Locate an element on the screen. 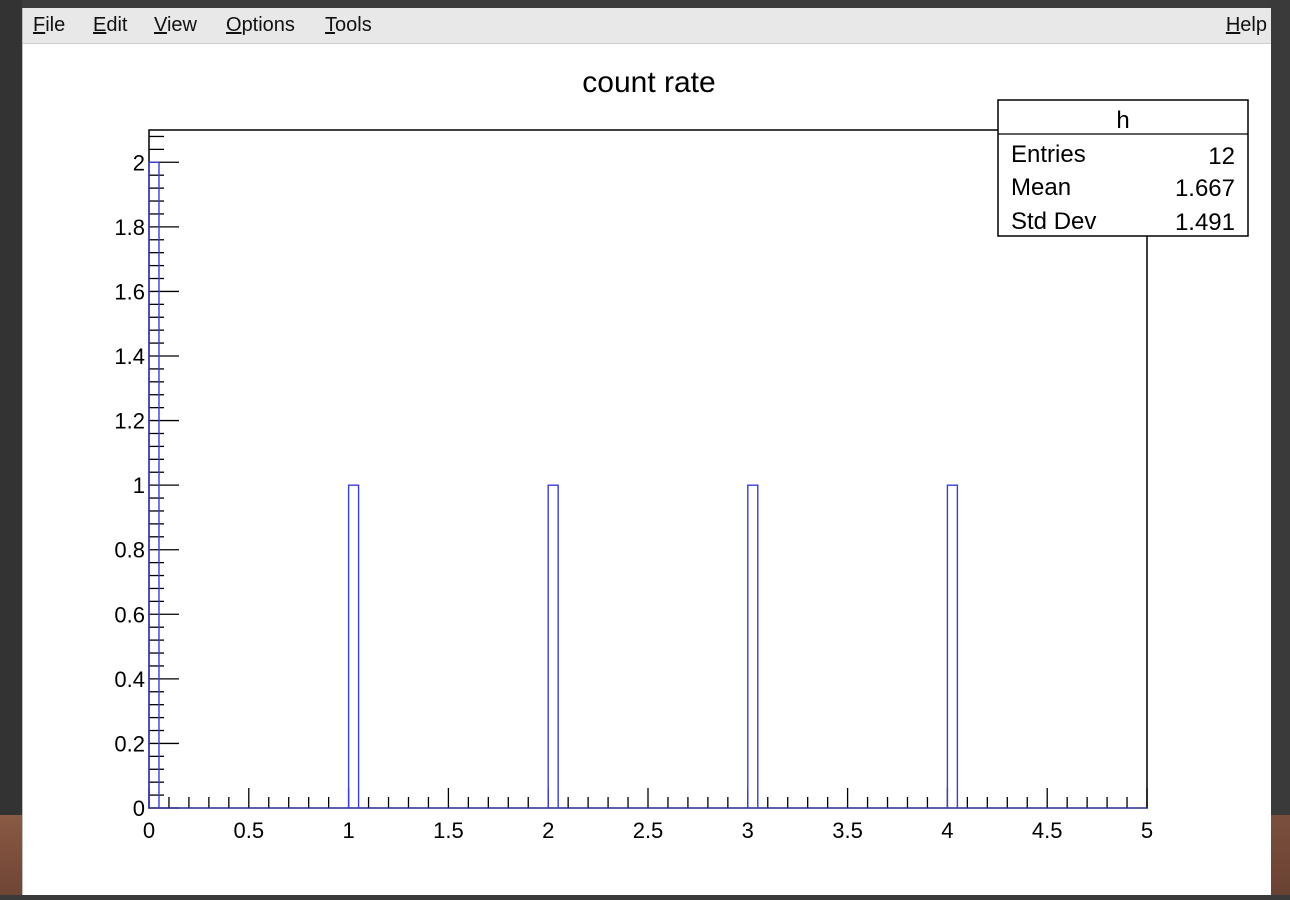  menu-tools: Tools is located at coordinates (348, 25).